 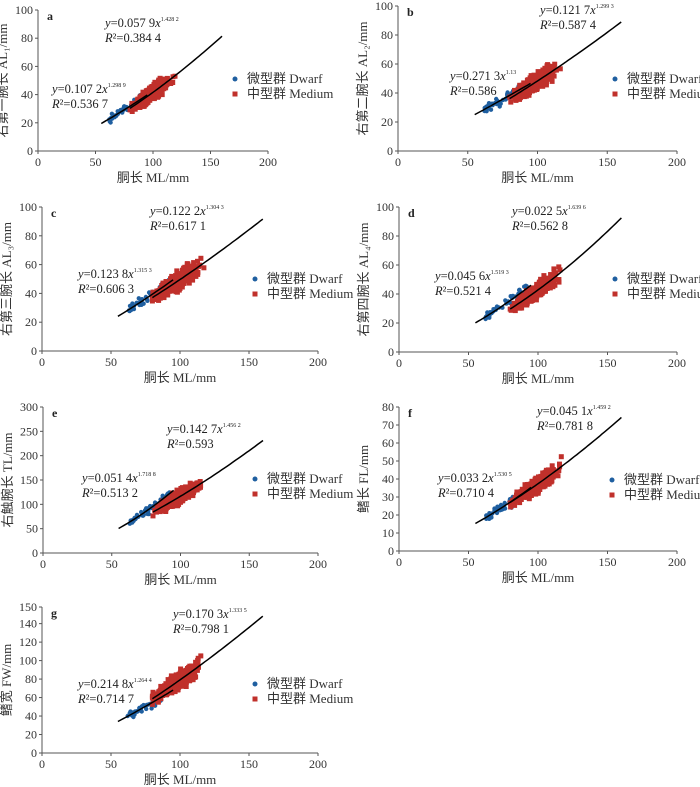 What do you see at coordinates (388, 425) in the screenshot?
I see `y-tick-label: 70` at bounding box center [388, 425].